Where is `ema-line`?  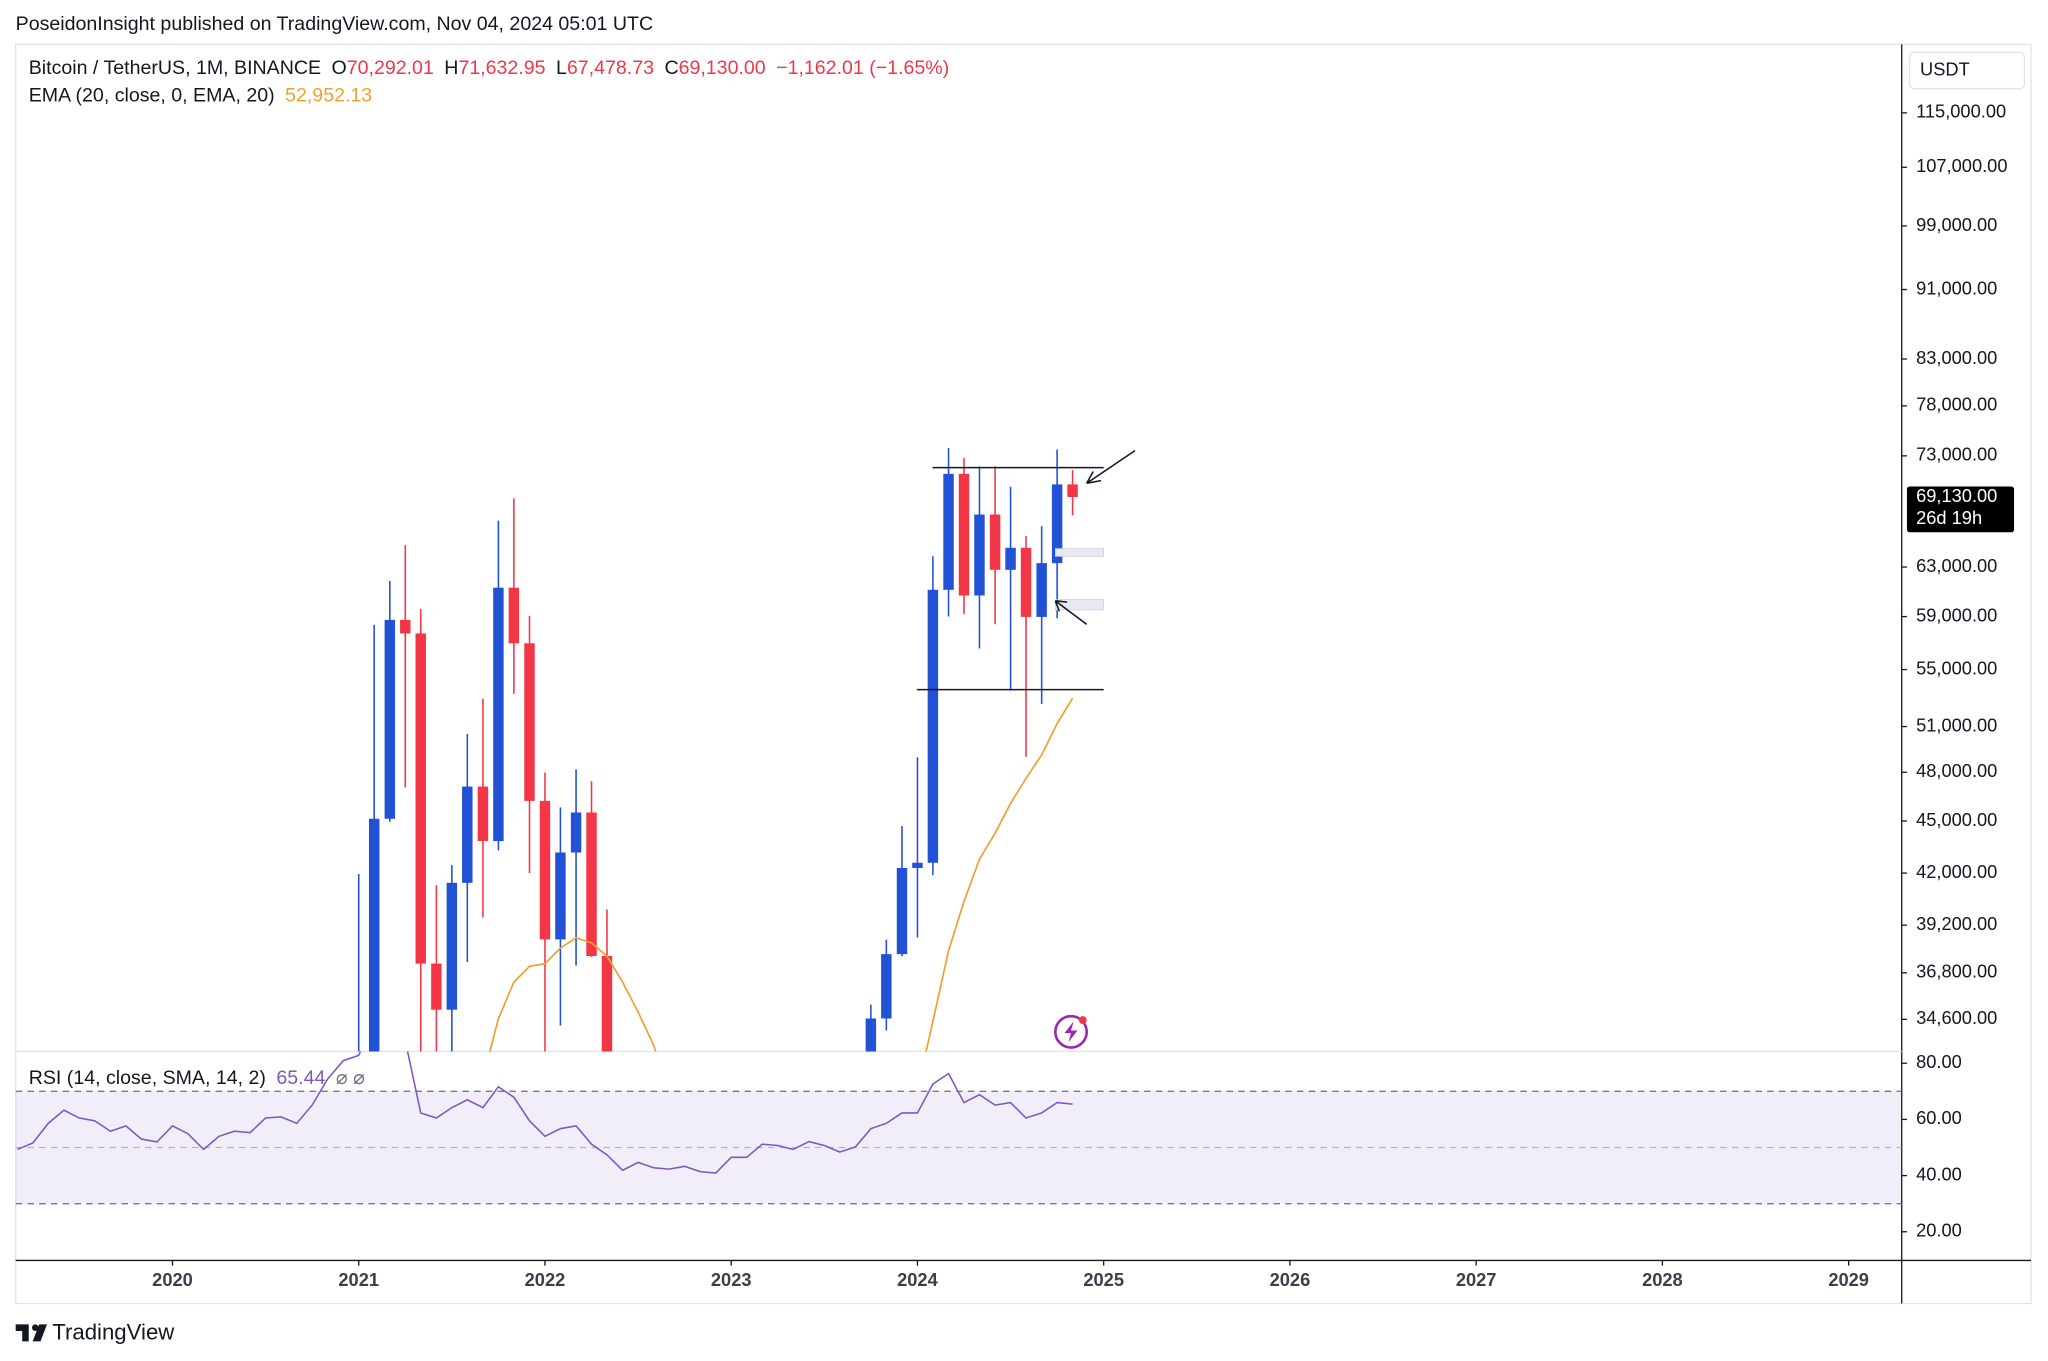 ema-line is located at coordinates (781, 874).